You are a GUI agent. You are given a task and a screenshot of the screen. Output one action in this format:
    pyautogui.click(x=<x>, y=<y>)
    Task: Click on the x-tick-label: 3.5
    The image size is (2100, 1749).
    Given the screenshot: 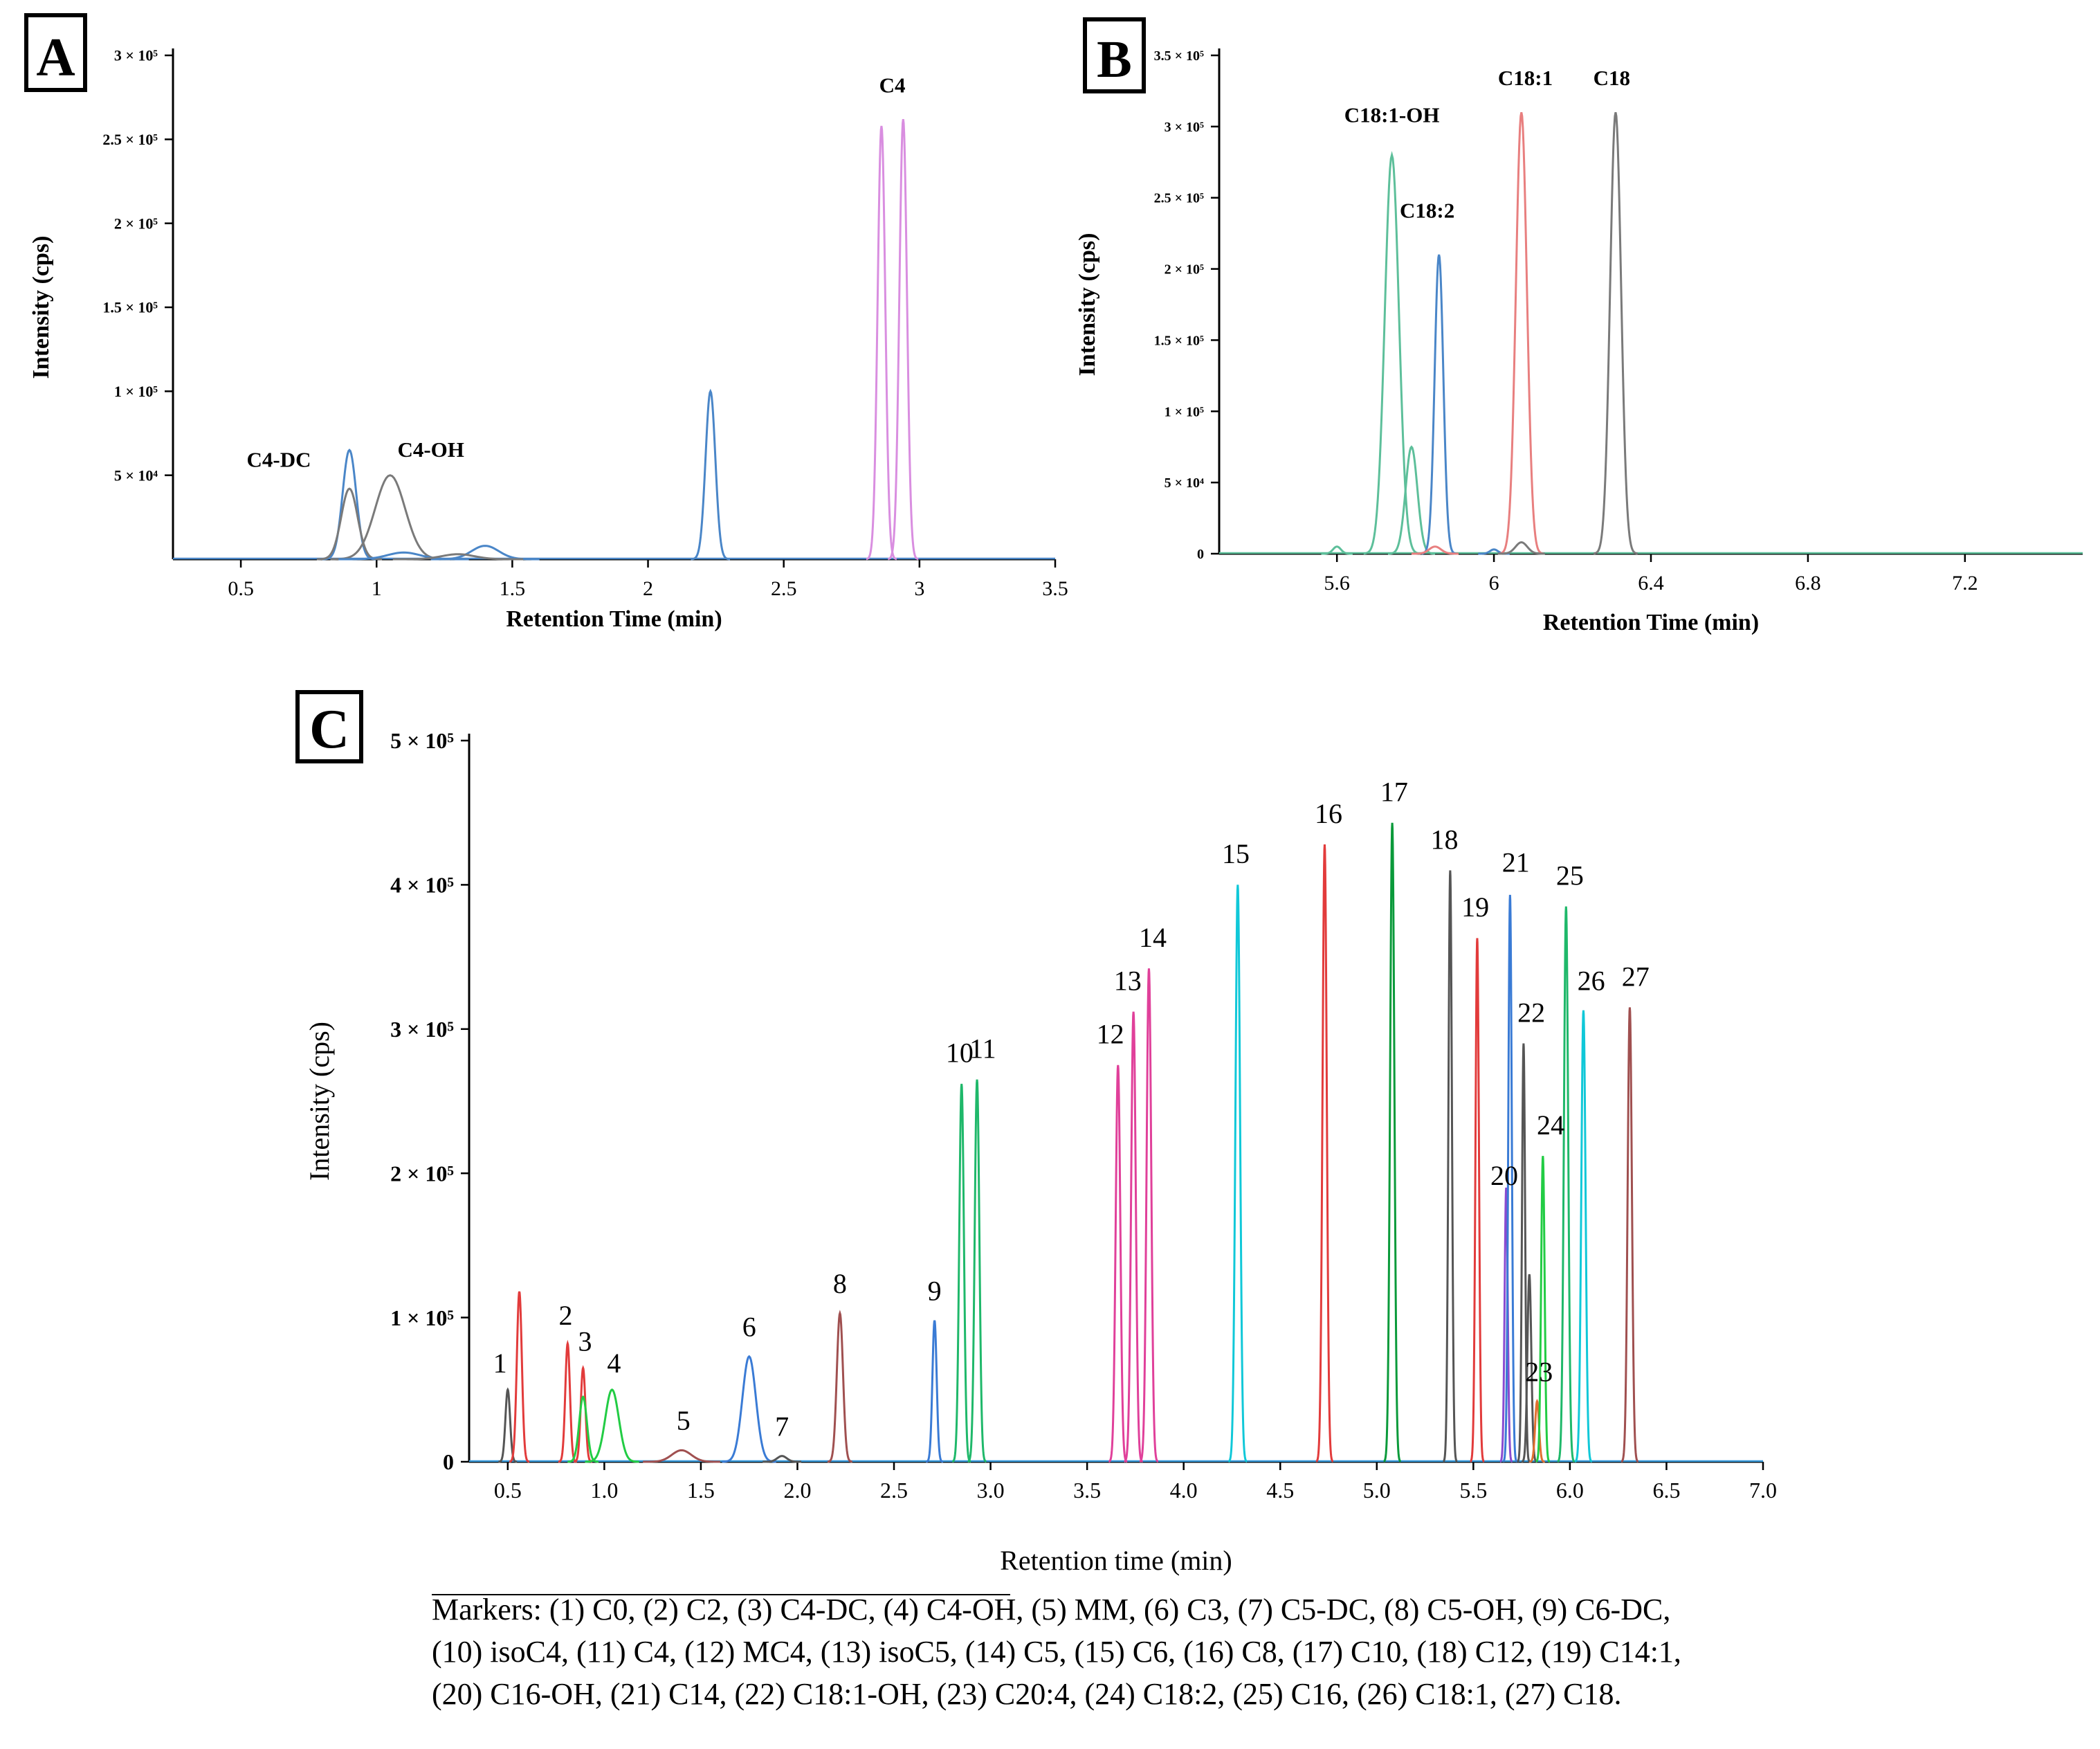 What is the action you would take?
    pyautogui.click(x=1055, y=588)
    